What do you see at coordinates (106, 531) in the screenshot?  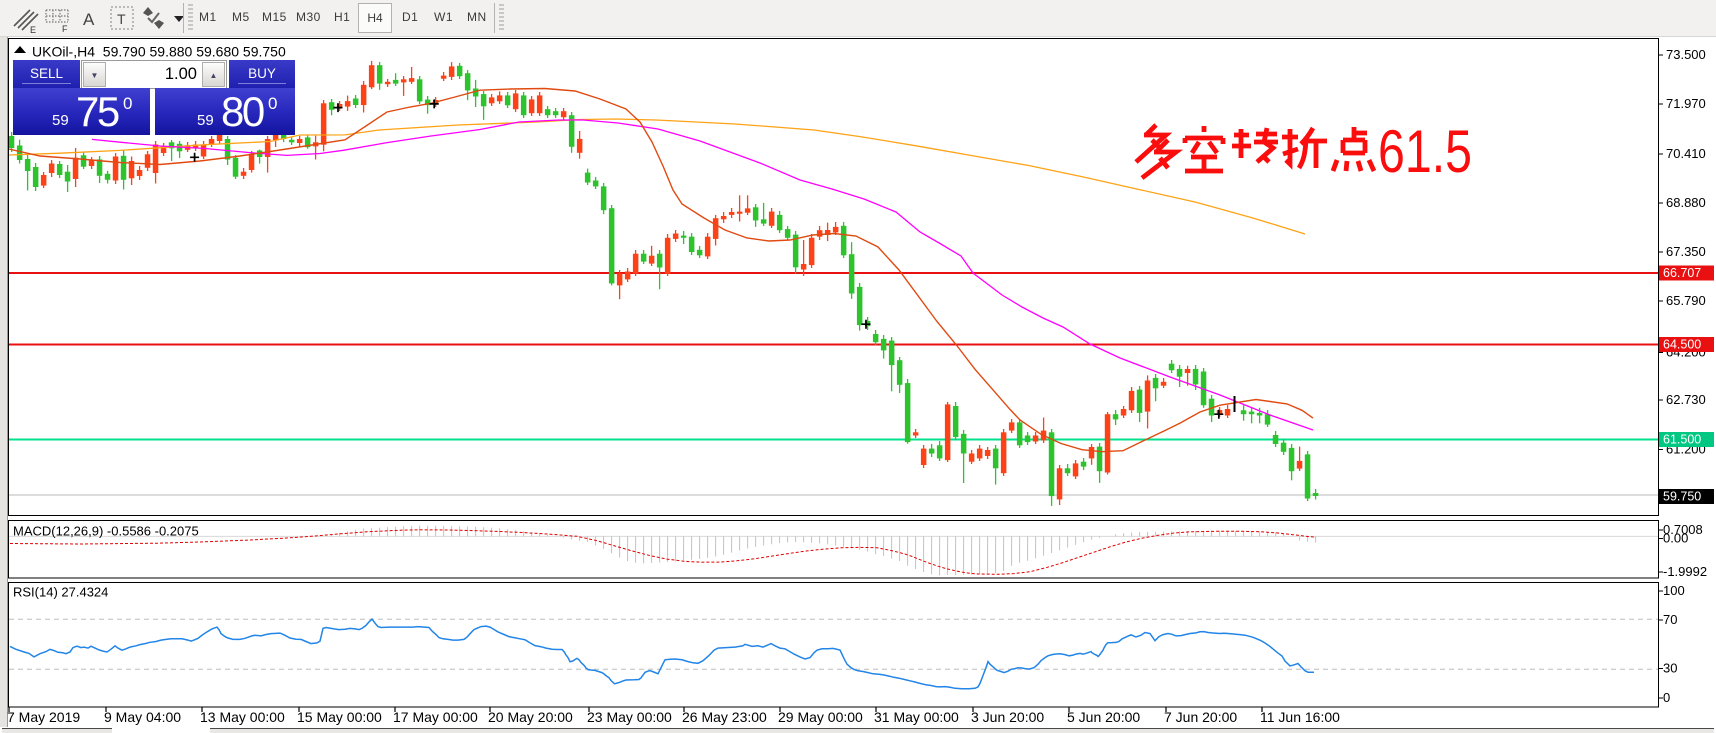 I see `svg-text: MACD(12,26,9) -0.5586 -0.2075` at bounding box center [106, 531].